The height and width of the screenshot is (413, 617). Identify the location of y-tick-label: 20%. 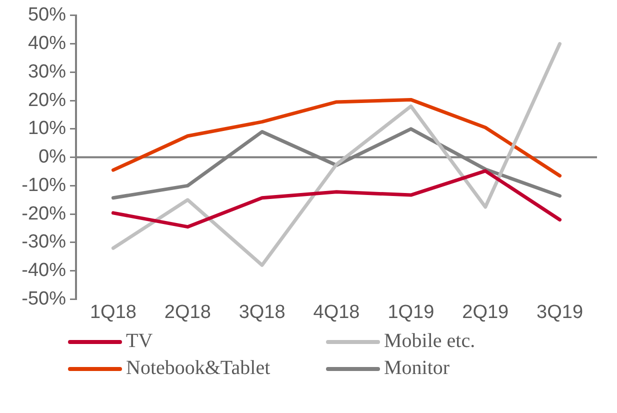
(47, 100).